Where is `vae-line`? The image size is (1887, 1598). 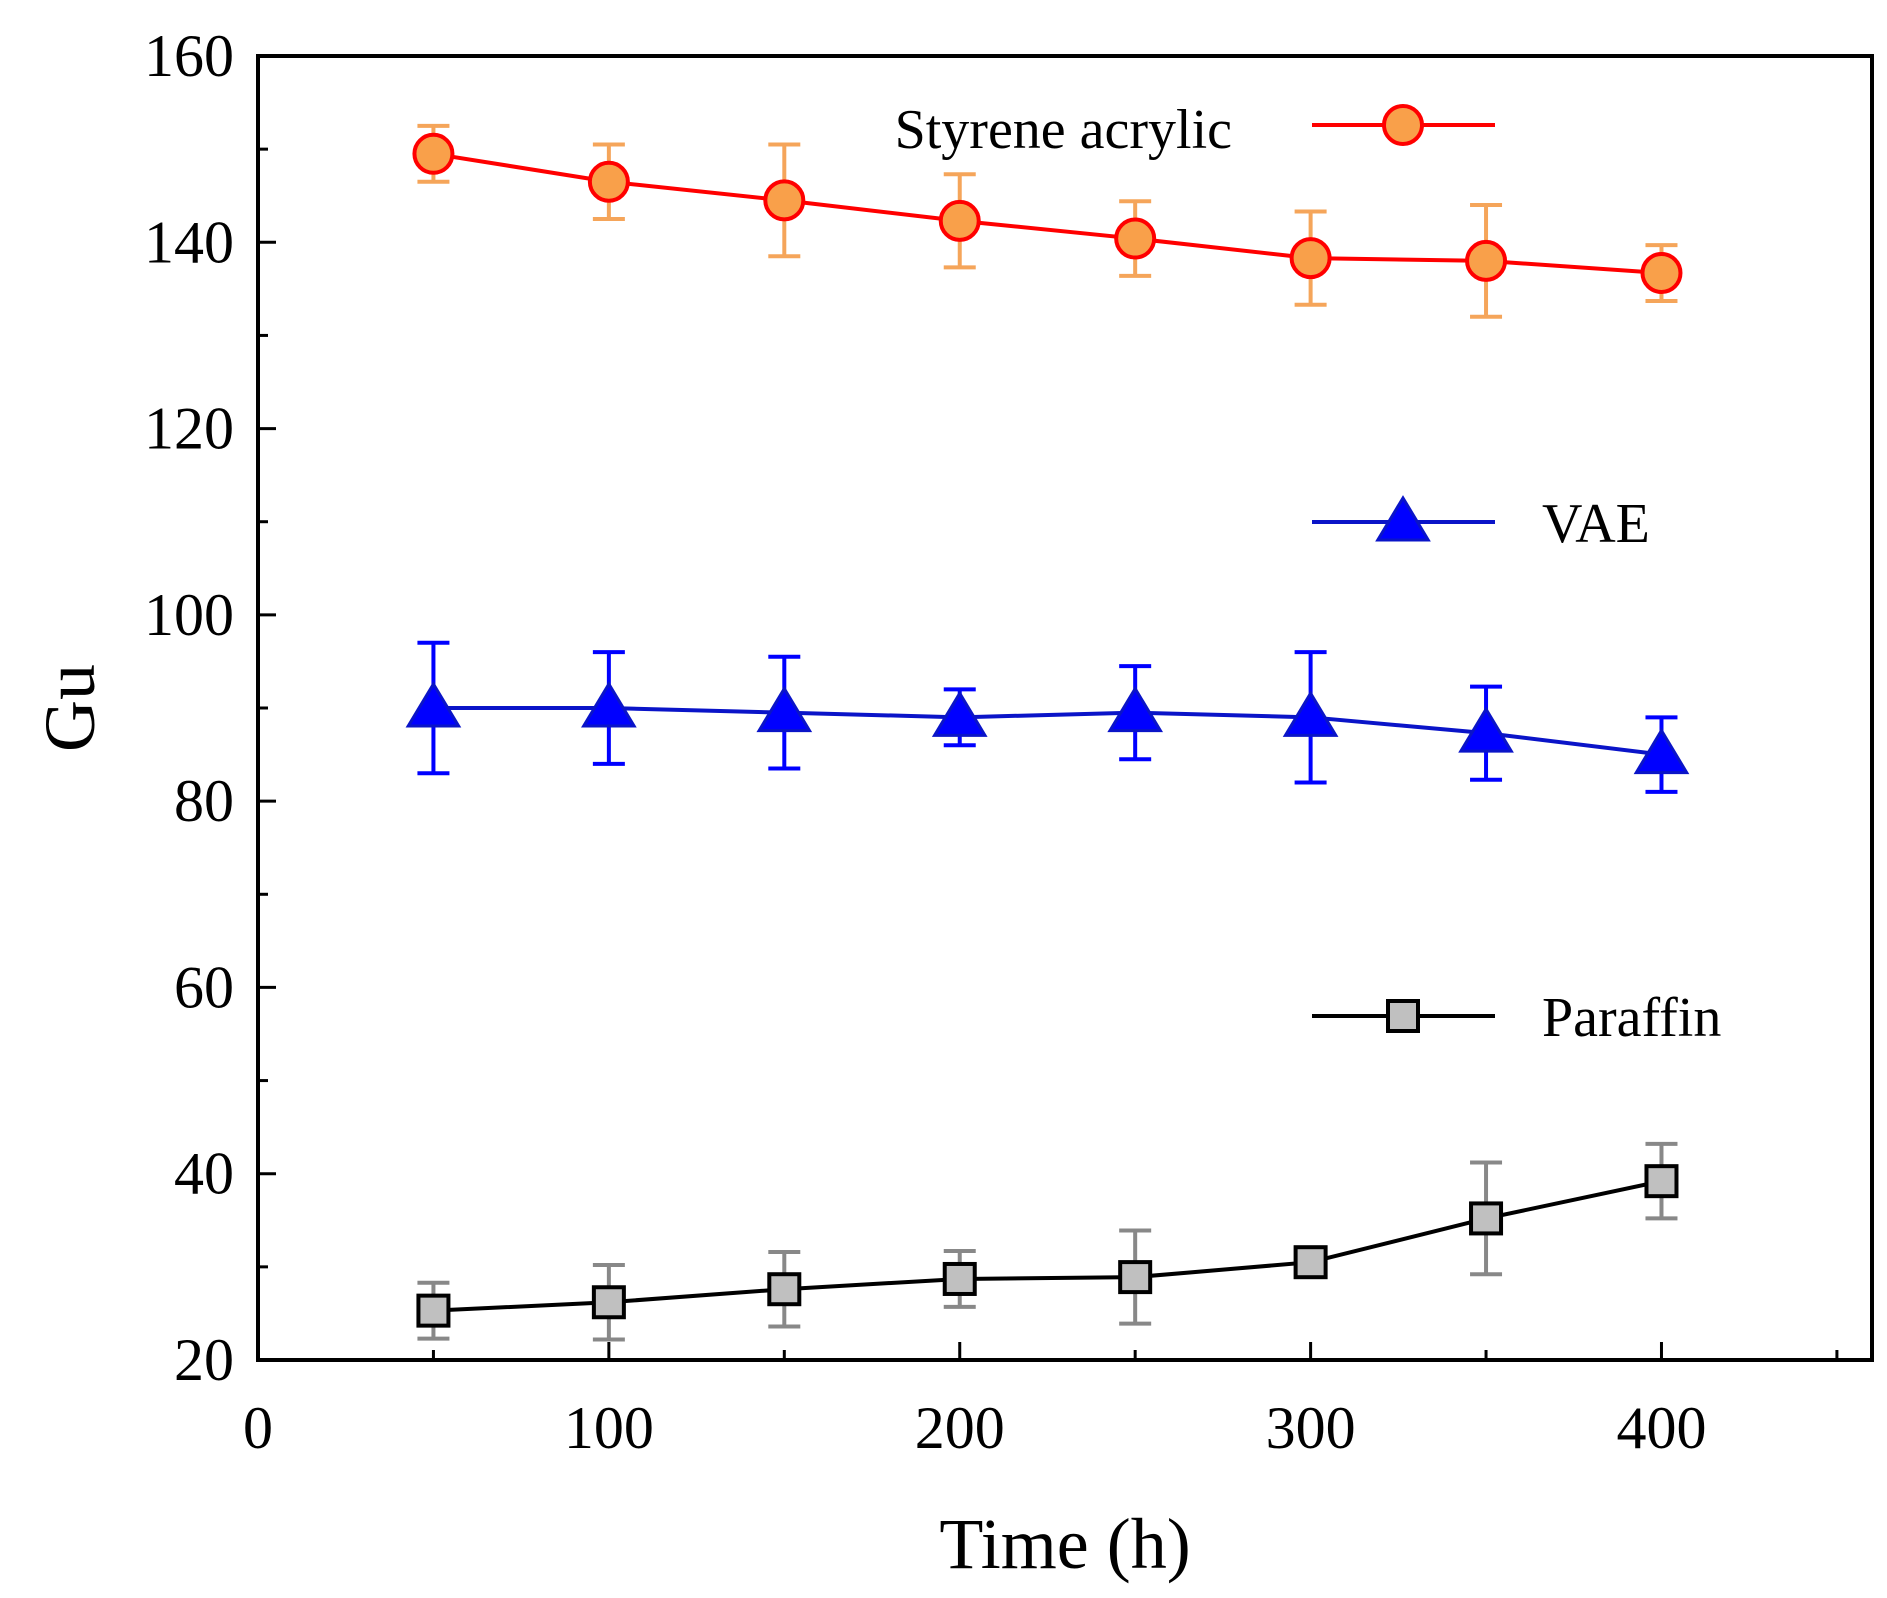 vae-line is located at coordinates (1047, 731).